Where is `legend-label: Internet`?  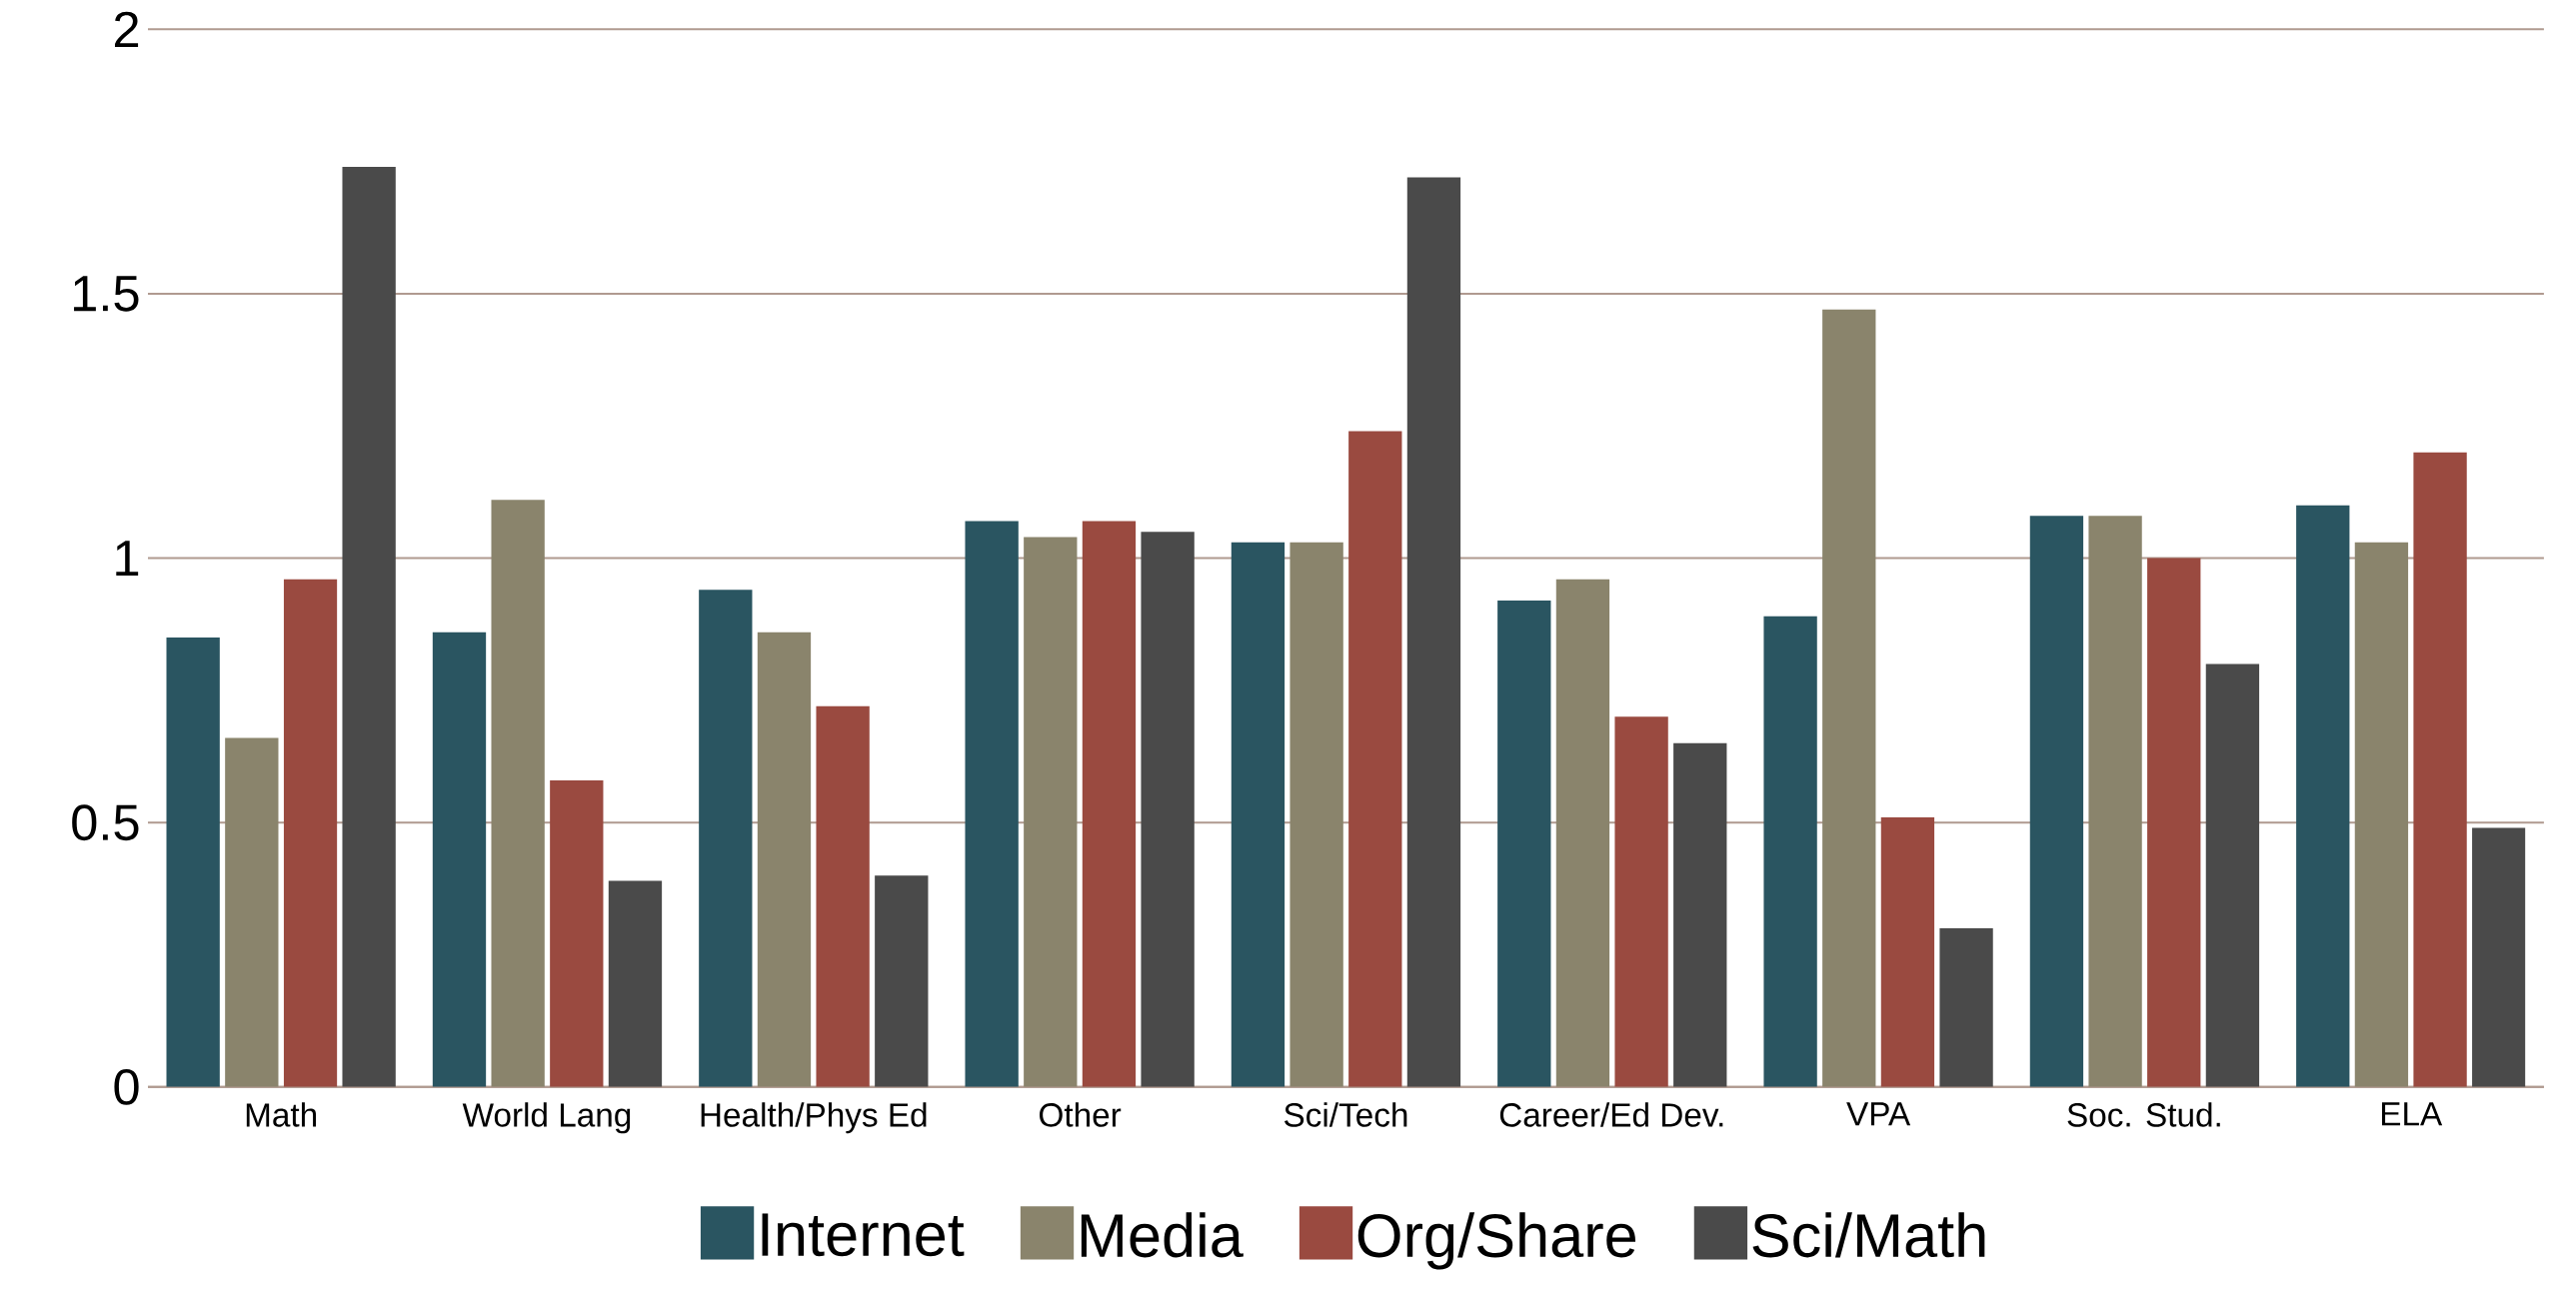
legend-label: Internet is located at coordinates (863, 1235).